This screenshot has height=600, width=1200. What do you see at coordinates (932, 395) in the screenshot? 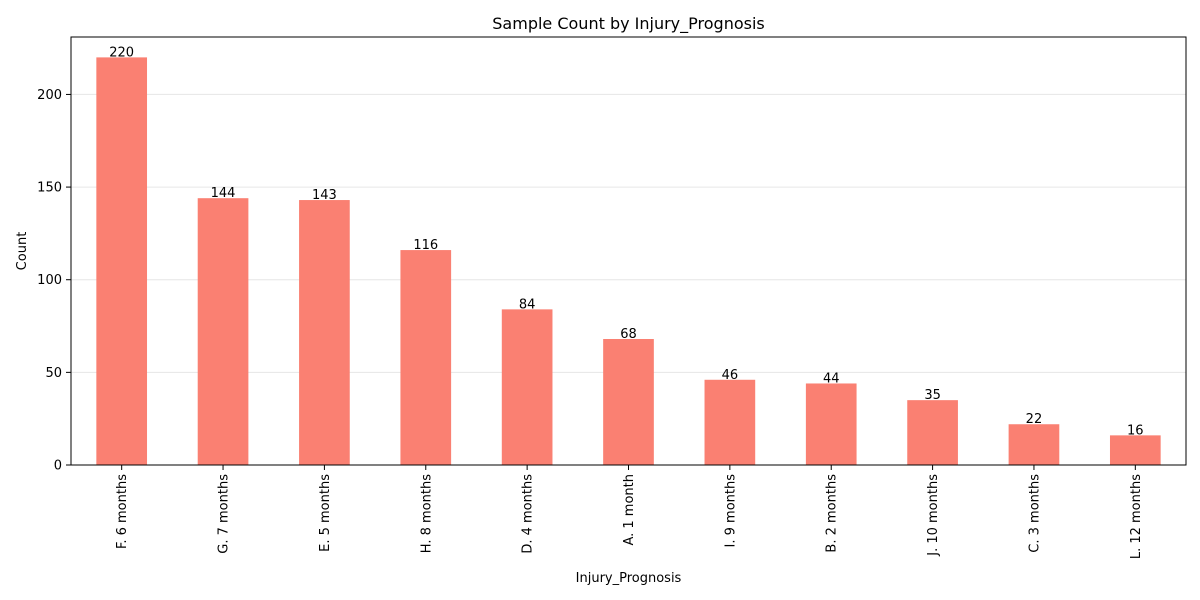
I see `bar-value-label: 35` at bounding box center [932, 395].